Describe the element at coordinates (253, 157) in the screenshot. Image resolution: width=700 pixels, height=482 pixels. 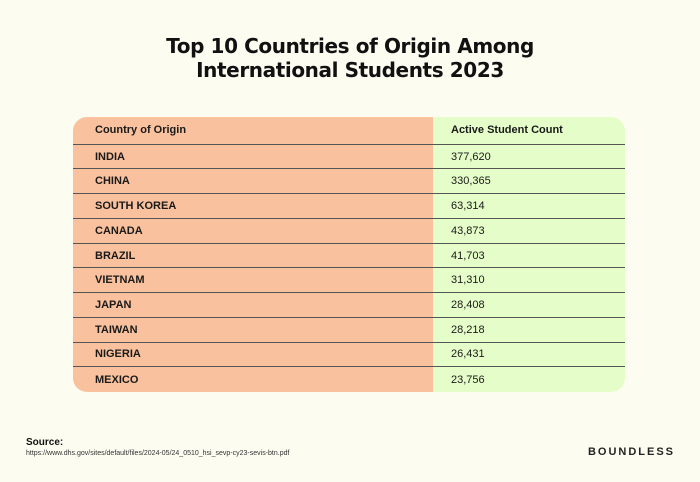
I see `country-cell: INDIA` at that location.